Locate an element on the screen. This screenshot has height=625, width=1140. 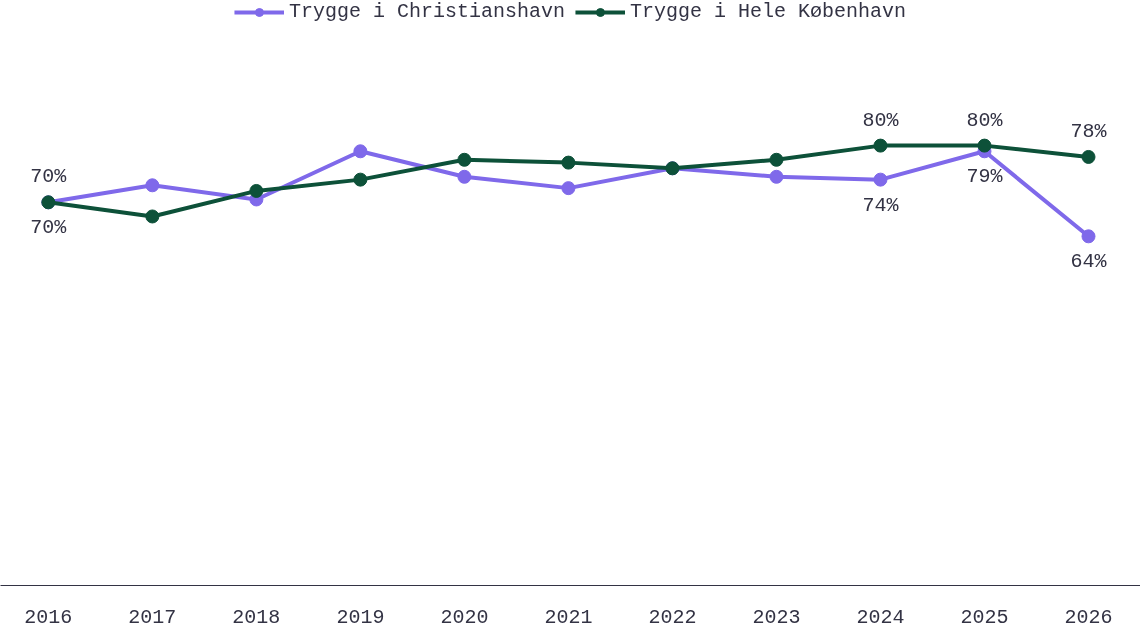
x-tick-label: 2025 is located at coordinates (984, 615).